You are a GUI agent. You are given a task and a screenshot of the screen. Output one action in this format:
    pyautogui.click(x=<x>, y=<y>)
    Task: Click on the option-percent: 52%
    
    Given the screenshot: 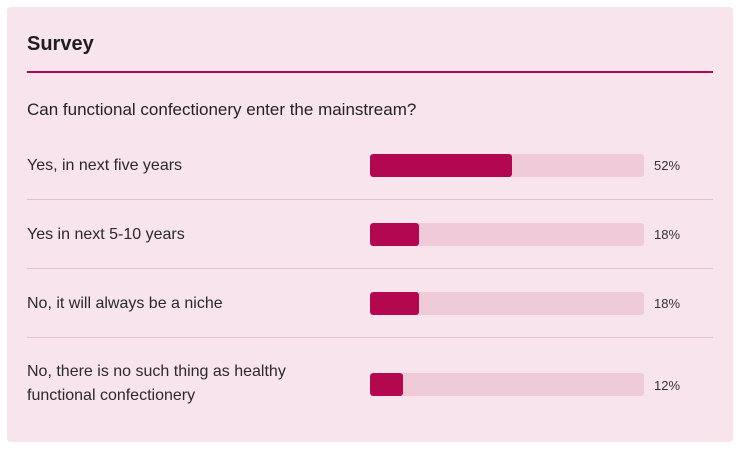 What is the action you would take?
    pyautogui.click(x=667, y=165)
    